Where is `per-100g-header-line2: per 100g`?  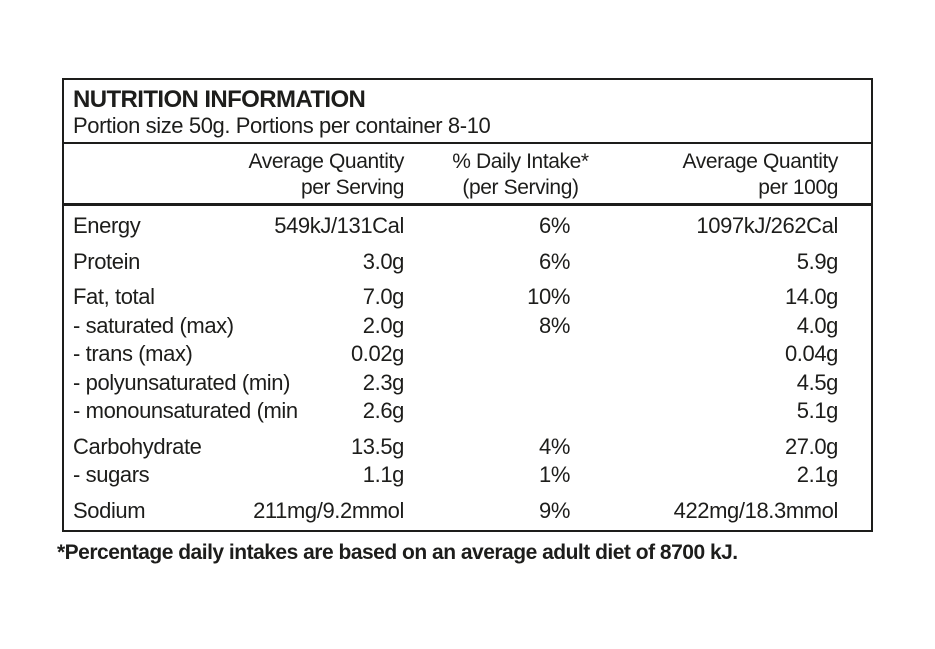 per-100g-header-line2: per 100g is located at coordinates (798, 187).